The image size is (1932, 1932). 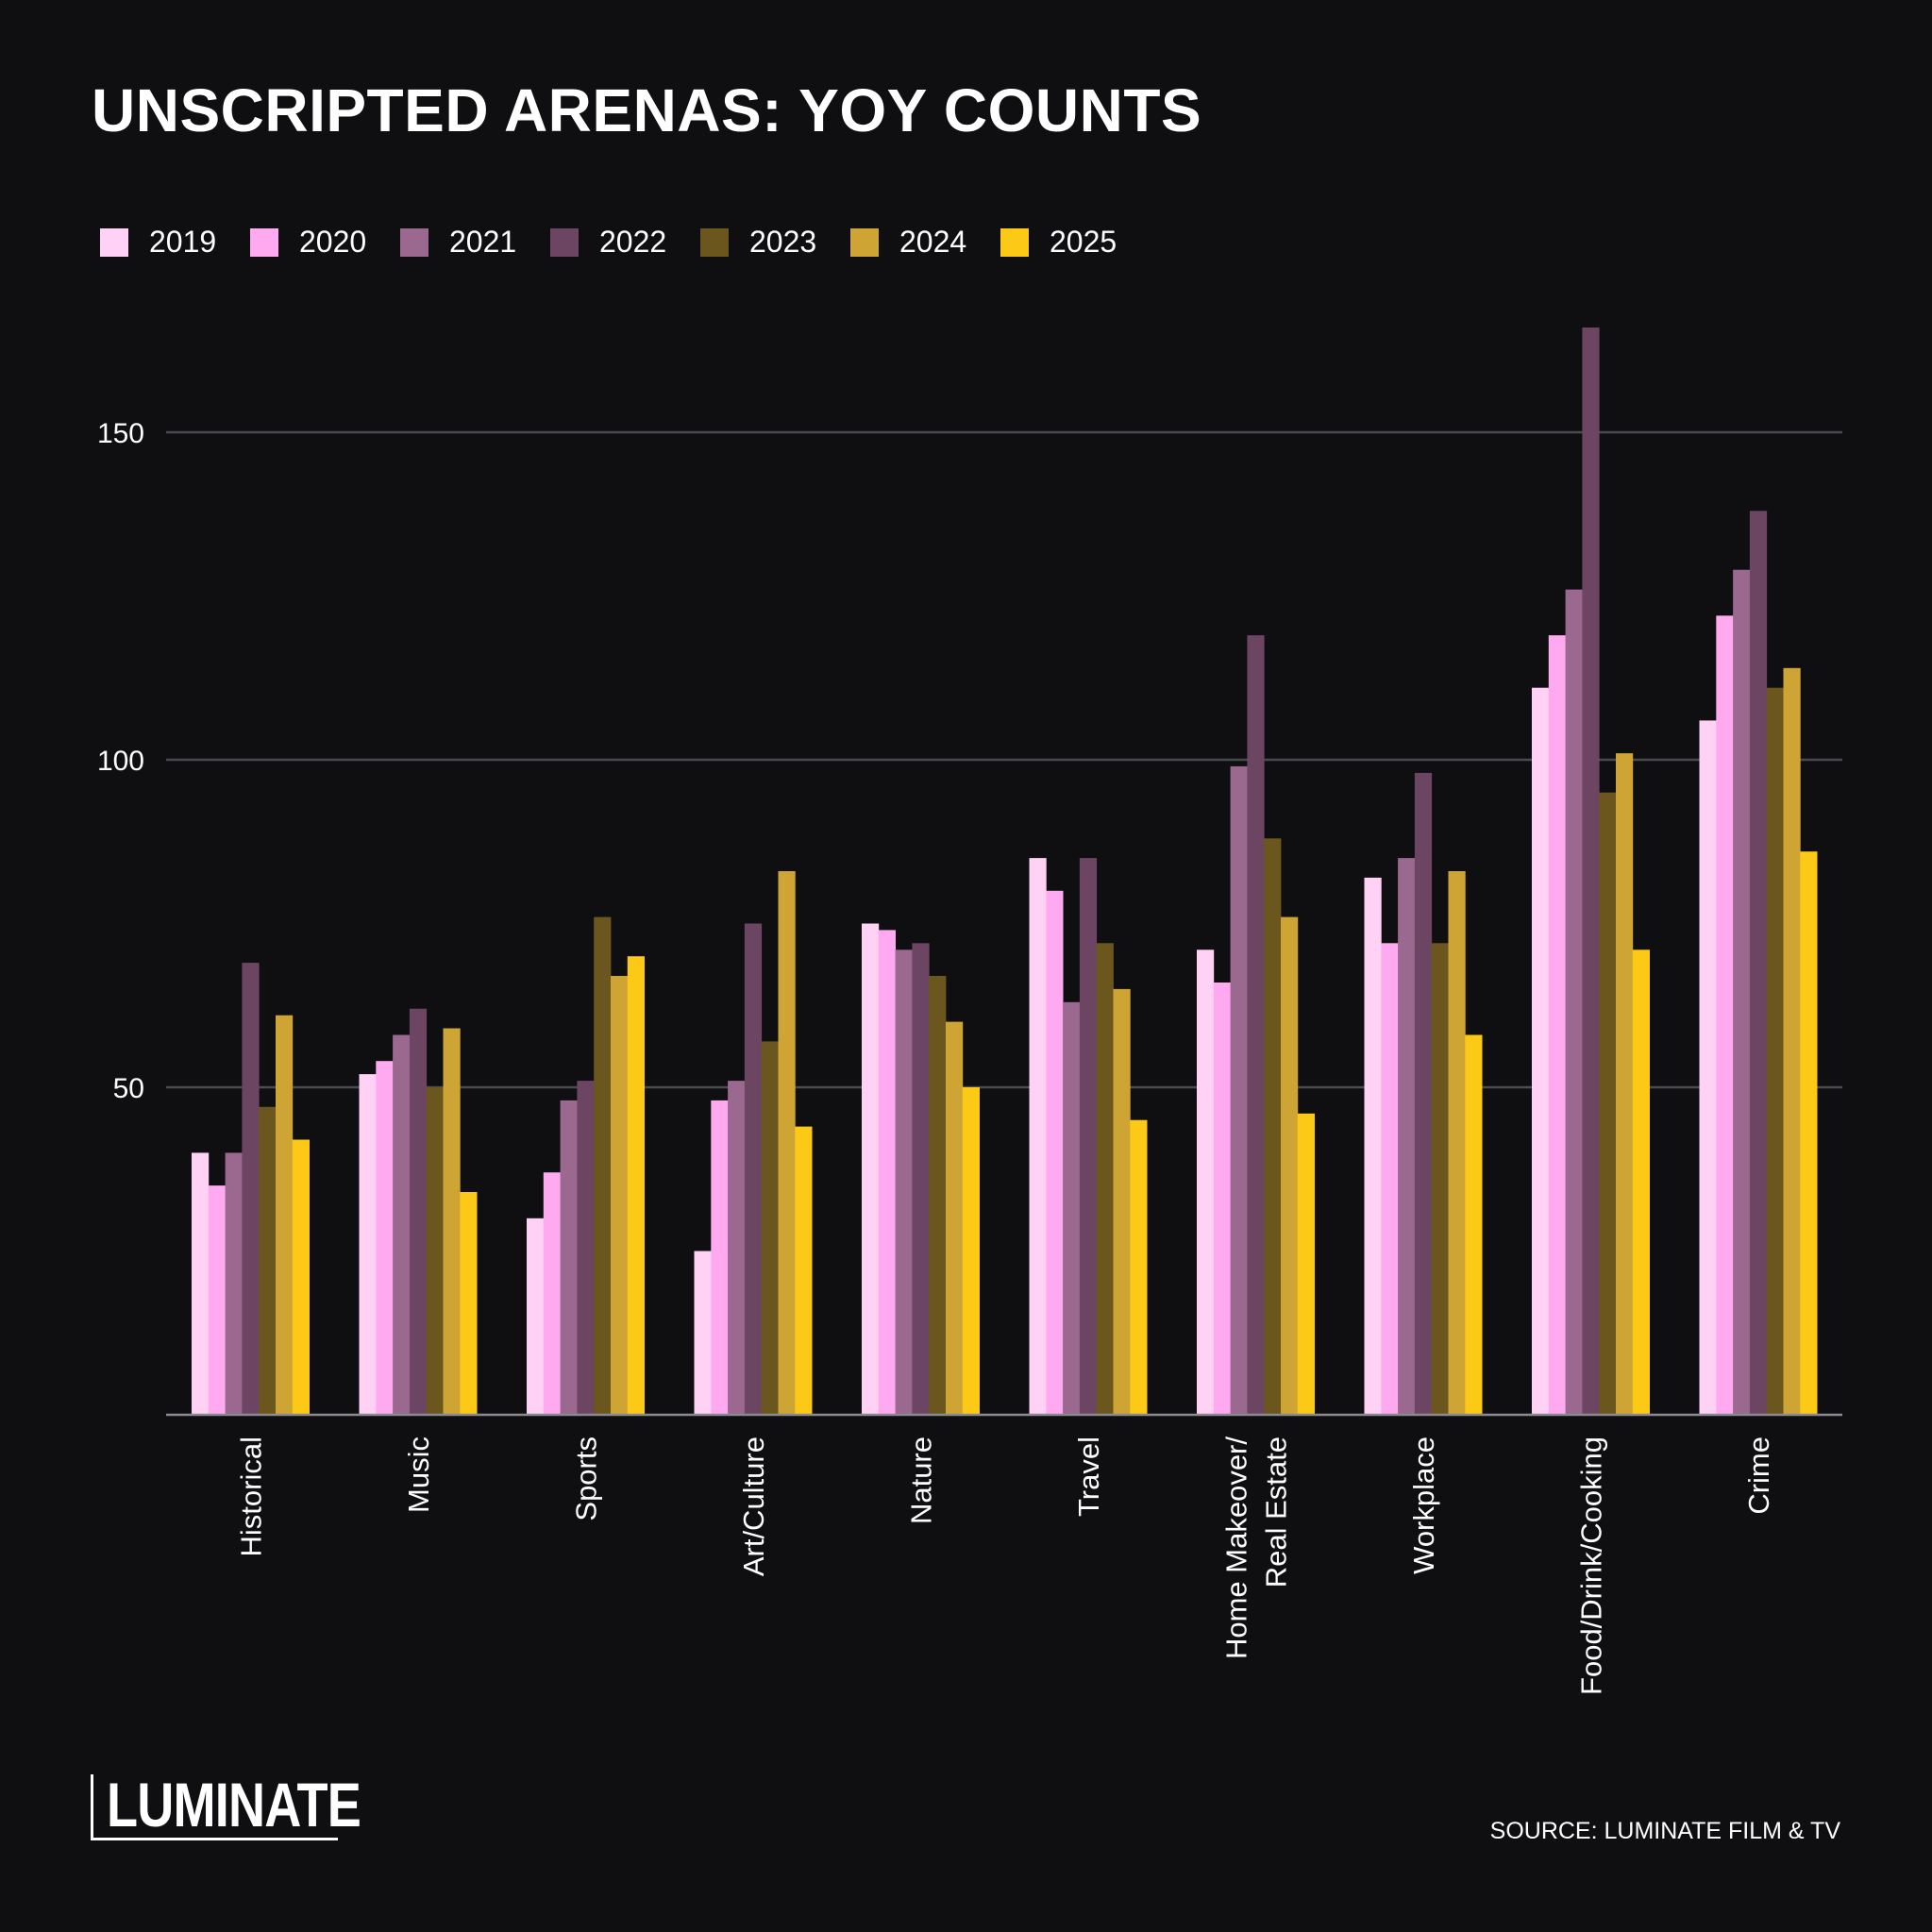 What do you see at coordinates (1775, 1051) in the screenshot?
I see `bar-2023-crime` at bounding box center [1775, 1051].